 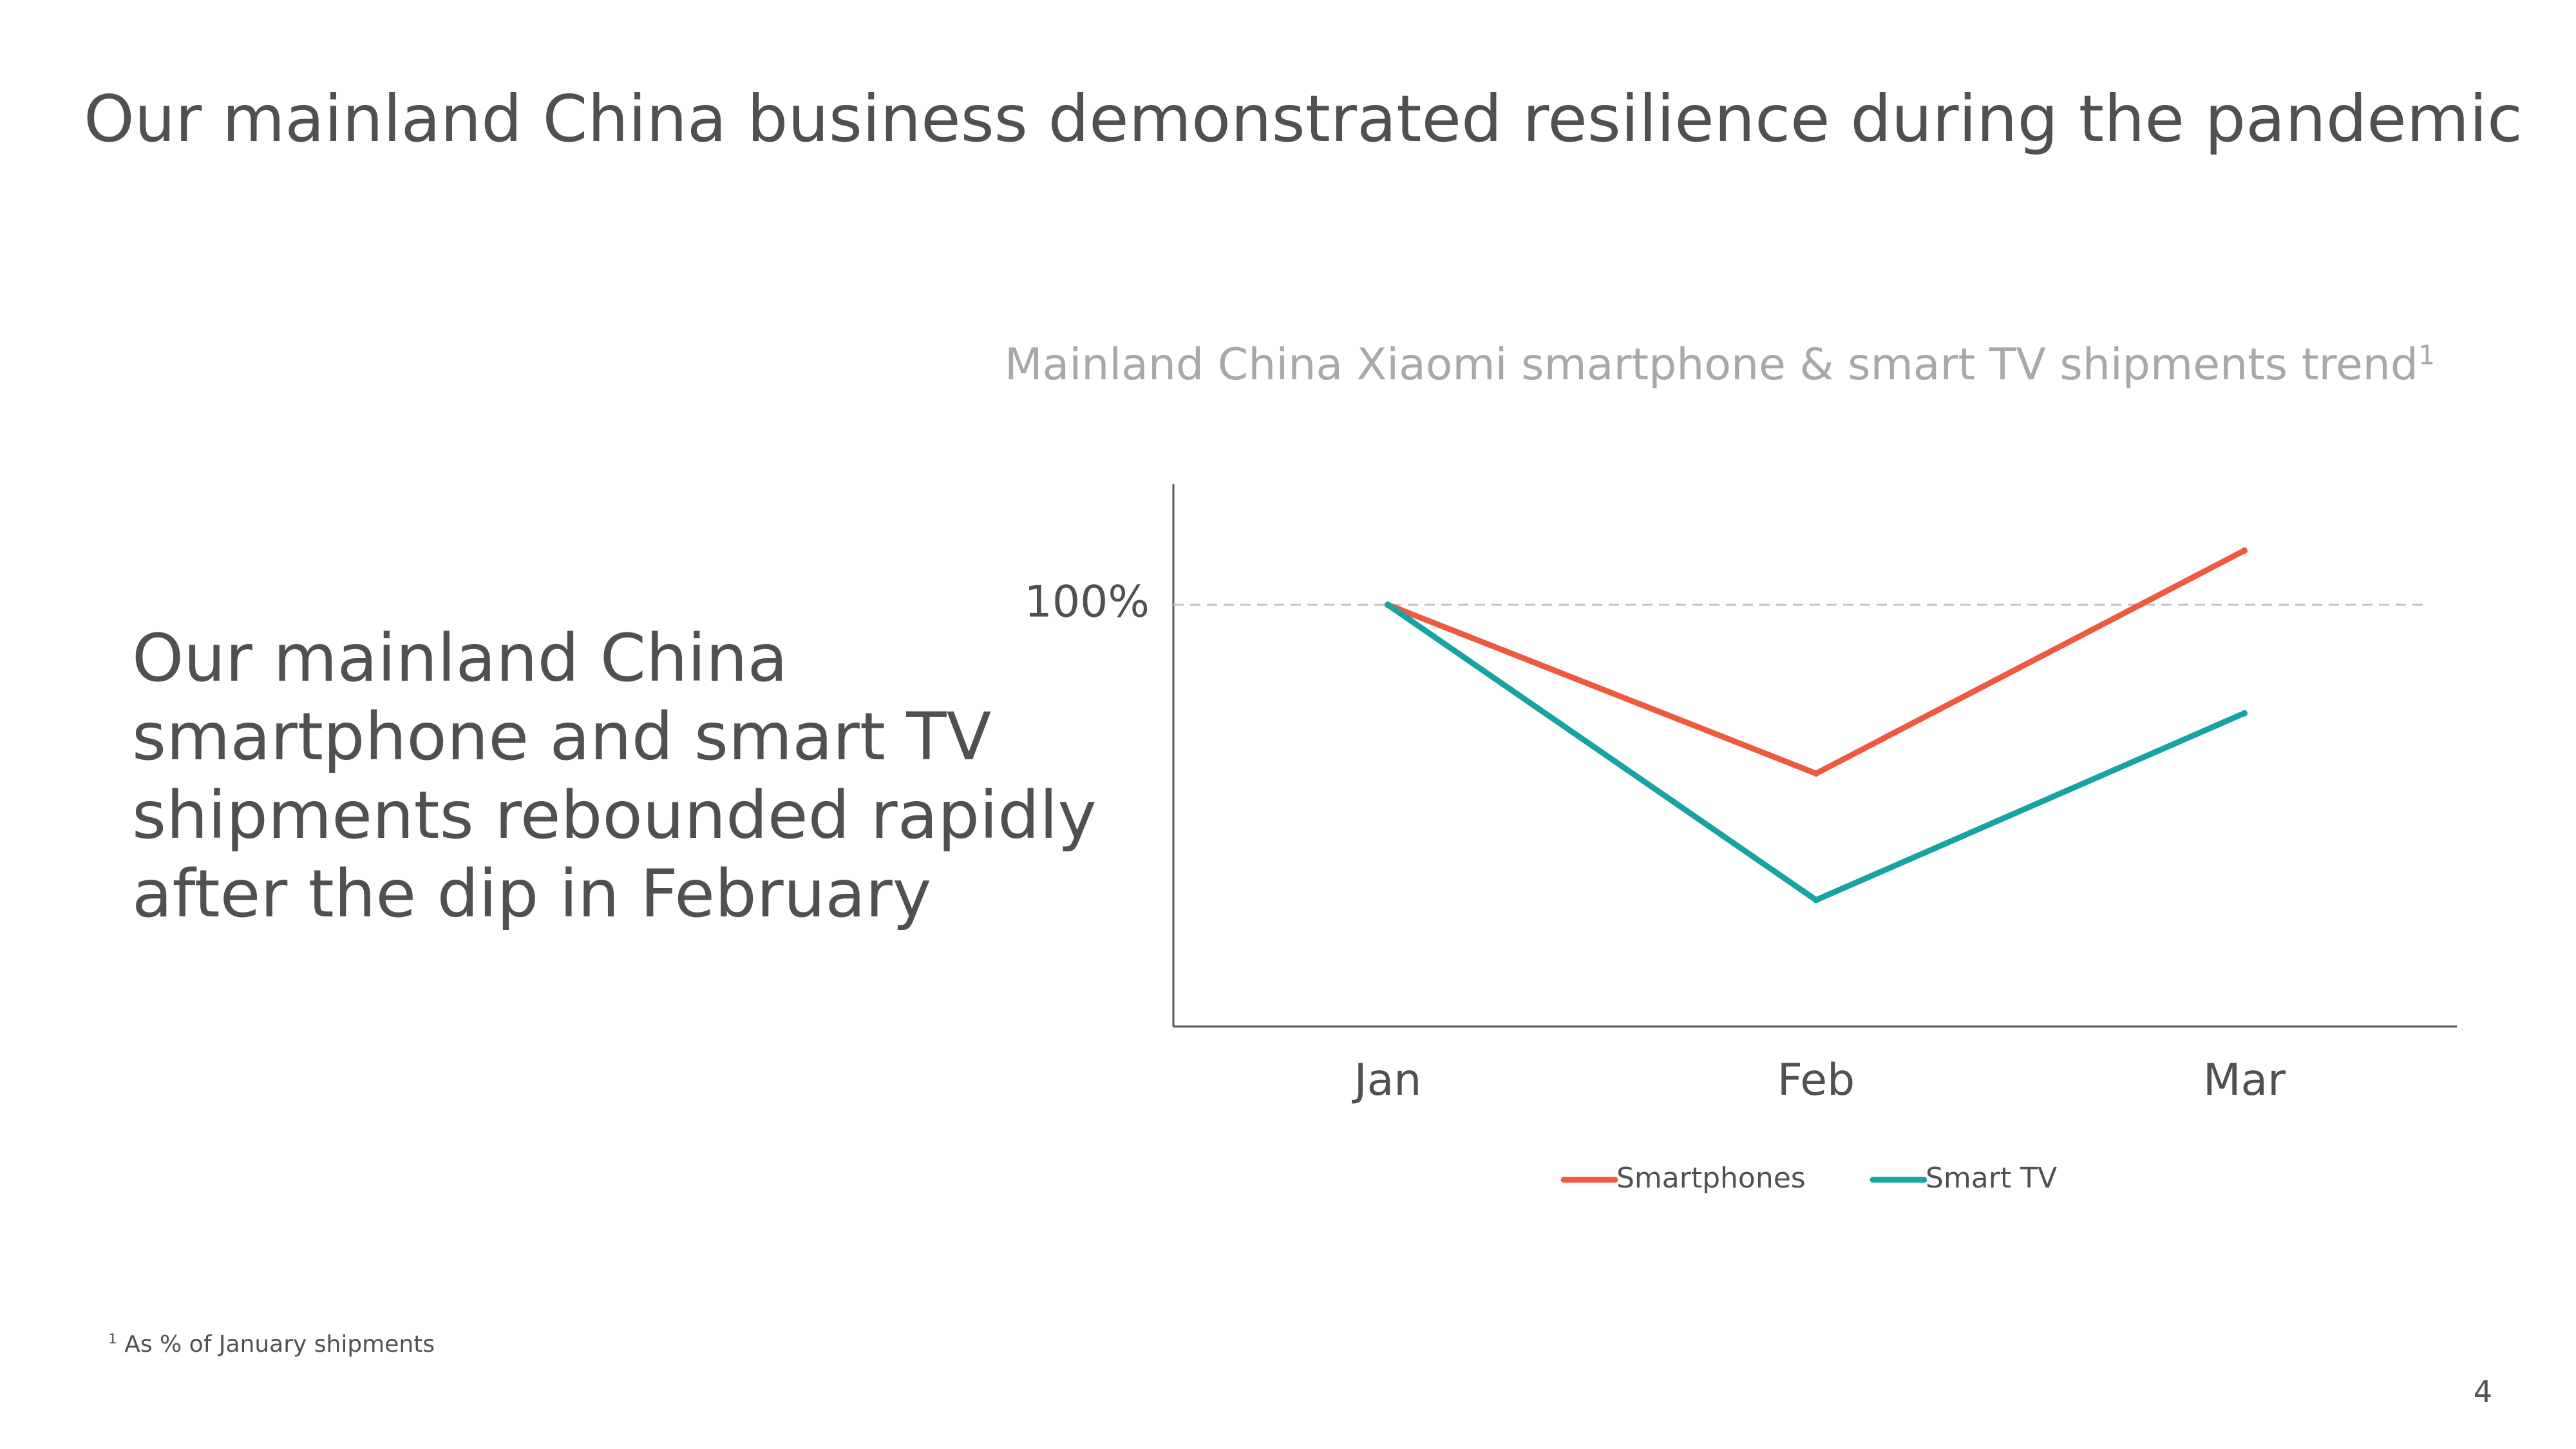 I want to click on data-point-smartphones-feb, so click(x=1816, y=774).